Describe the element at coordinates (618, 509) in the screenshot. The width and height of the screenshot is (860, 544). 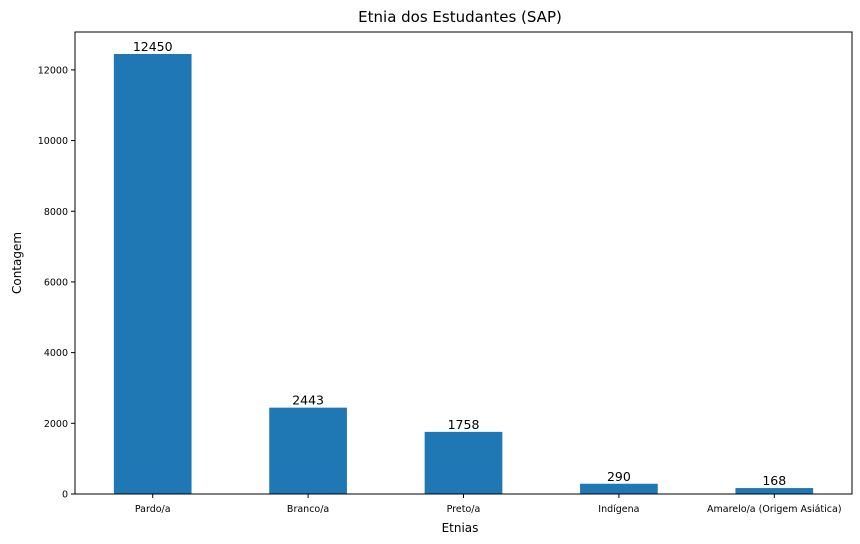
I see `x-tick-label: Indígena` at that location.